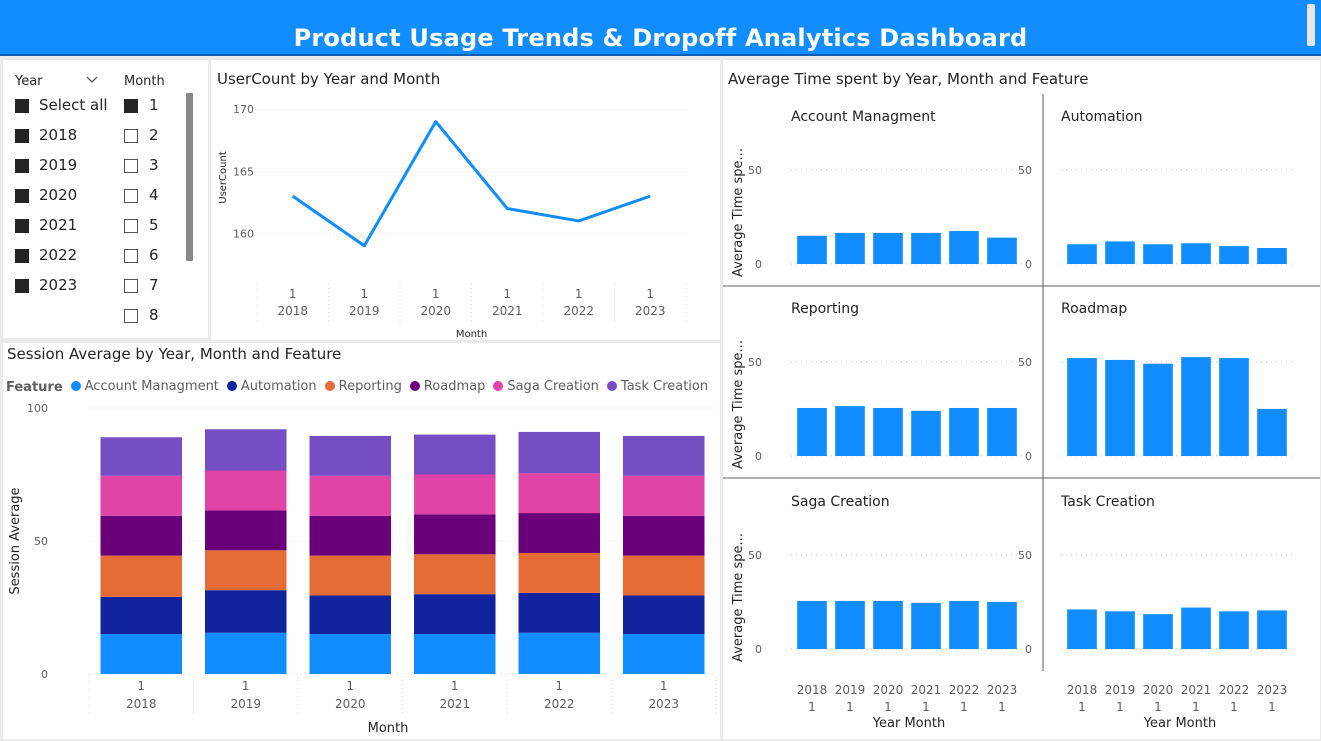  I want to click on year-option-label: 2022, so click(58, 255).